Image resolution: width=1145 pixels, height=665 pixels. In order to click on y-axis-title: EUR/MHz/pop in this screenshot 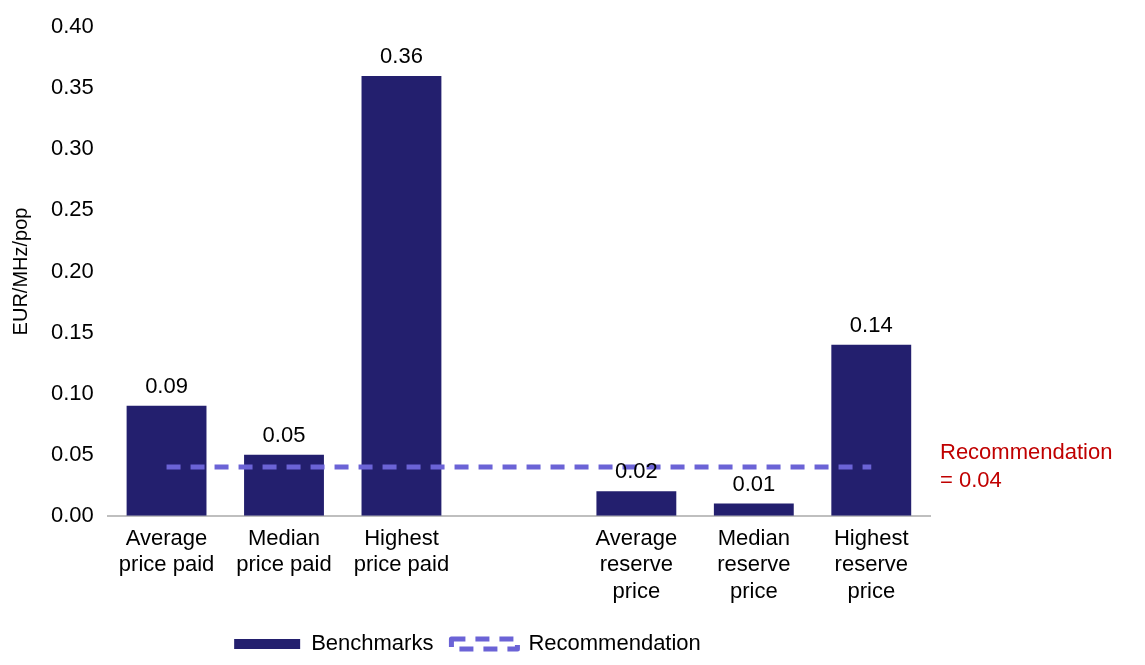, I will do `click(19, 271)`.